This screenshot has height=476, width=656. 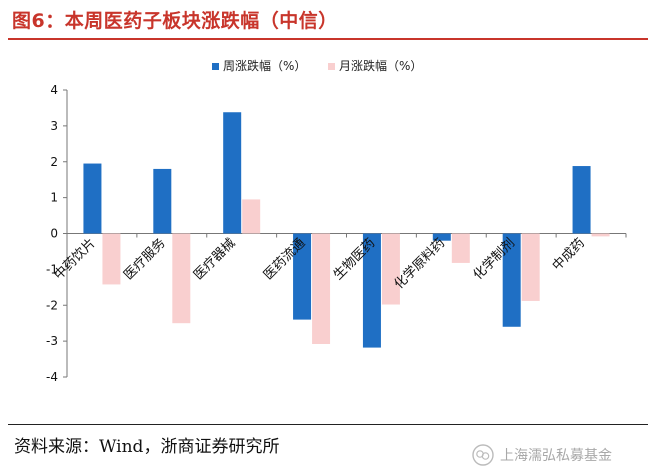 What do you see at coordinates (147, 447) in the screenshot?
I see `source-note: 资料来源：Wind，浙商证券研究所` at bounding box center [147, 447].